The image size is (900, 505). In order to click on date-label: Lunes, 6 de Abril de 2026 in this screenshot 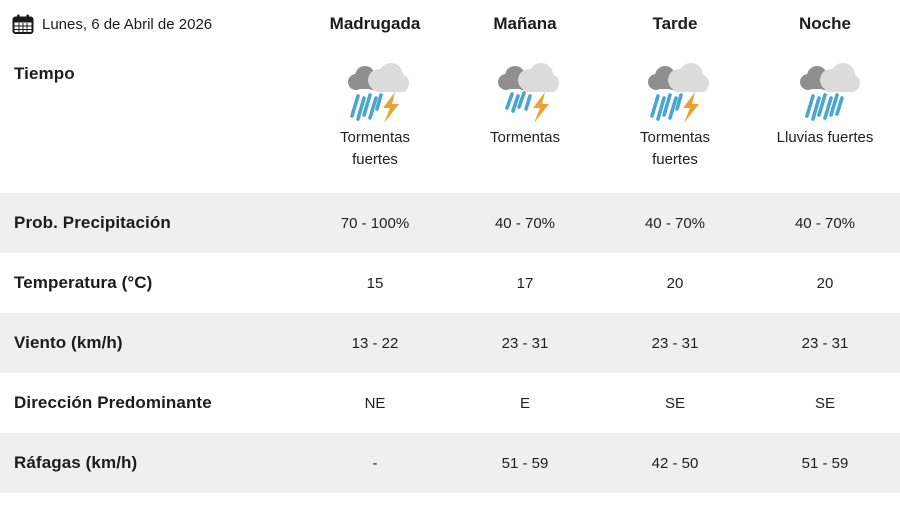, I will do `click(127, 24)`.